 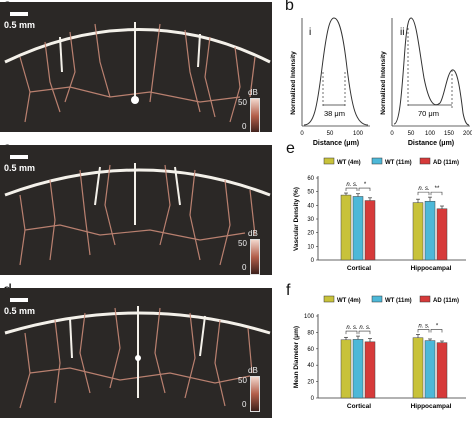 I want to click on profile-ii-label: ii, so click(x=402, y=32).